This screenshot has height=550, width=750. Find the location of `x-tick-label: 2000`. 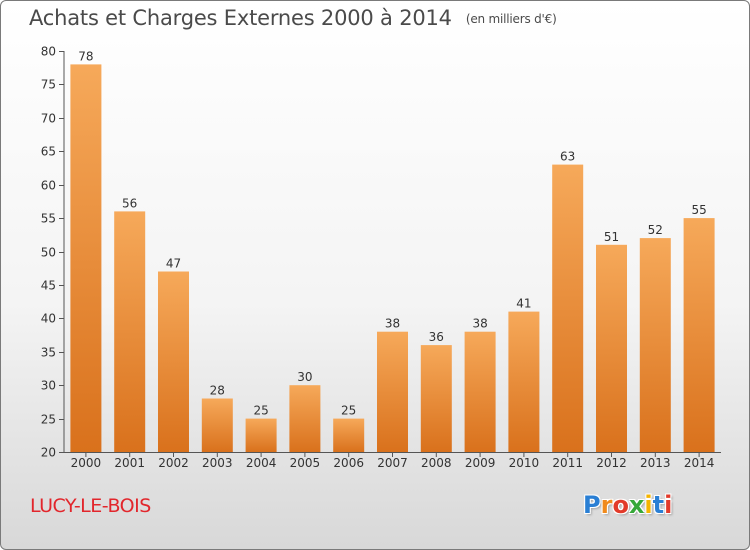

x-tick-label: 2000 is located at coordinates (86, 463).